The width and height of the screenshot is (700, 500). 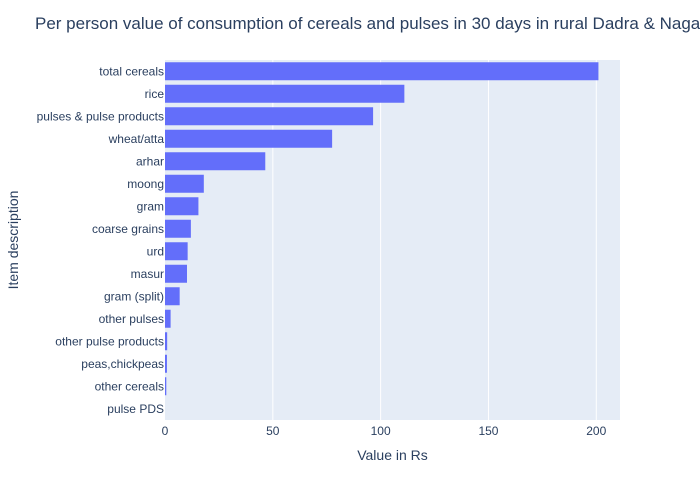 I want to click on y-tick-label: other cereals, so click(x=129, y=386).